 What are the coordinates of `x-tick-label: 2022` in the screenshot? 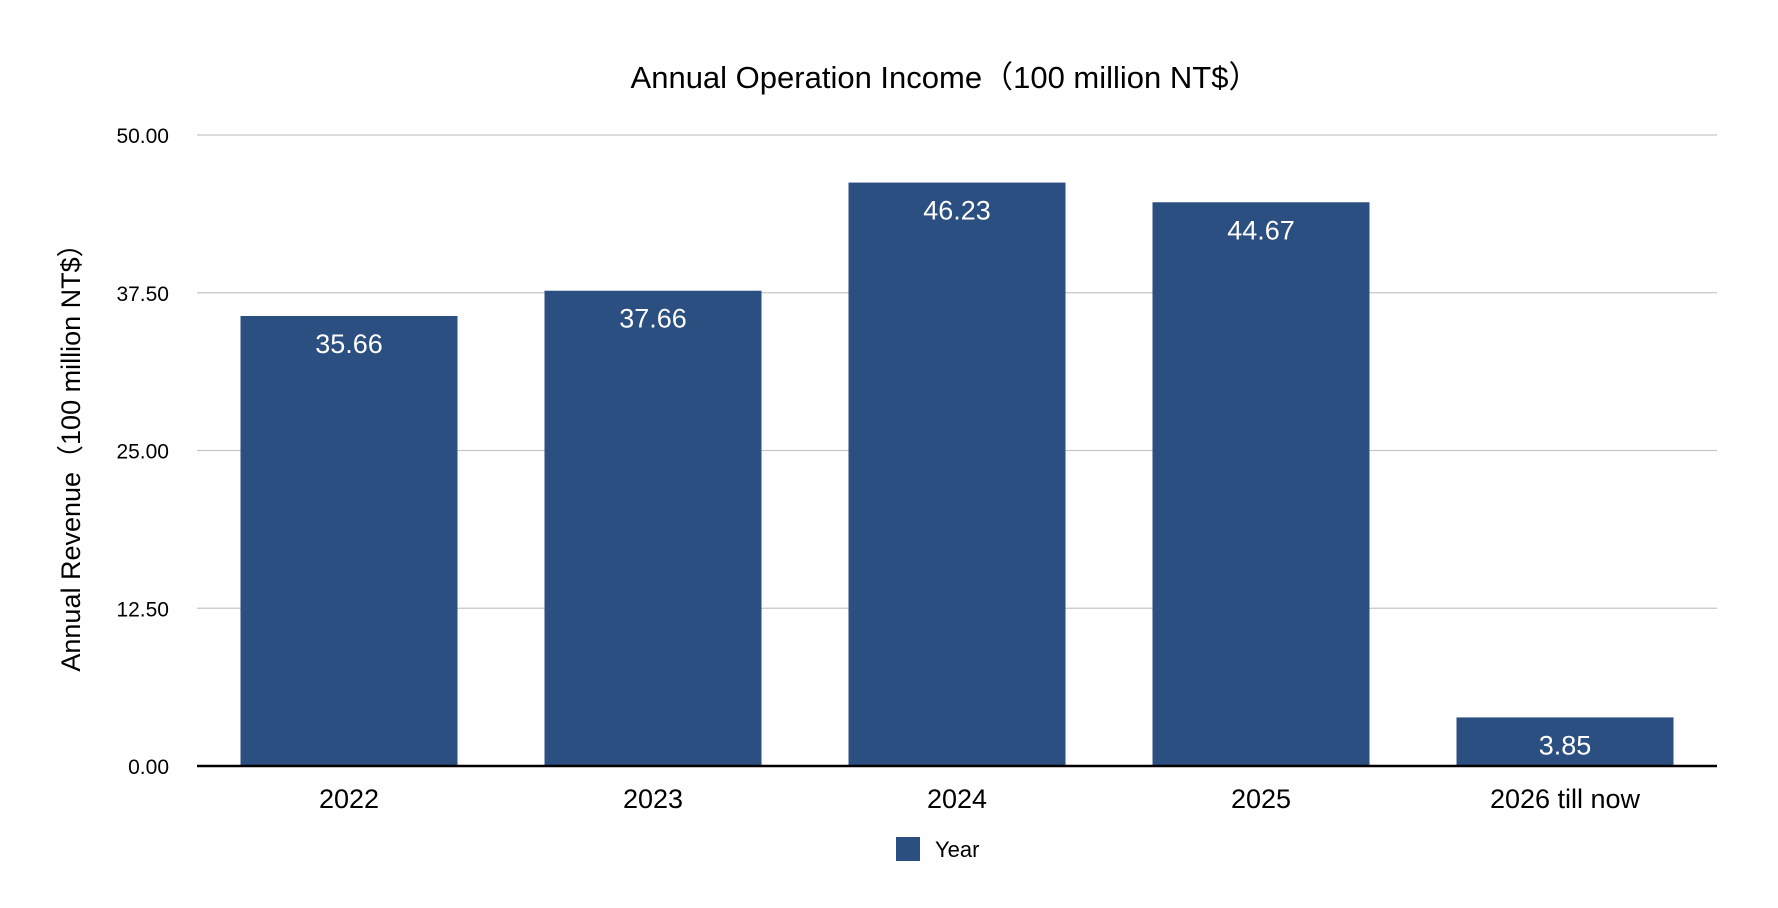 It's located at (349, 799).